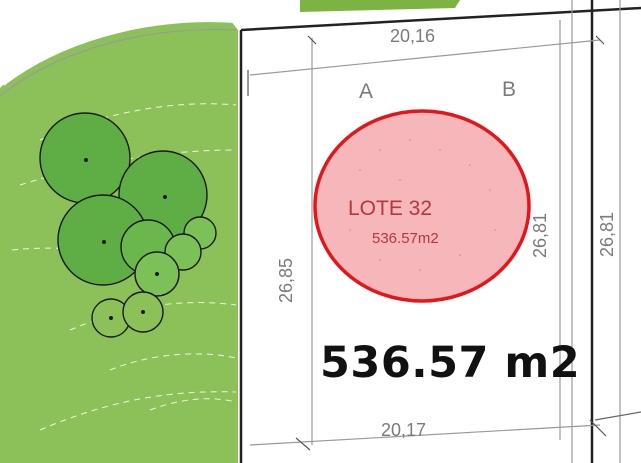 The height and width of the screenshot is (463, 641). Describe the element at coordinates (413, 36) in the screenshot. I see `top-width-label: 20,16` at that location.